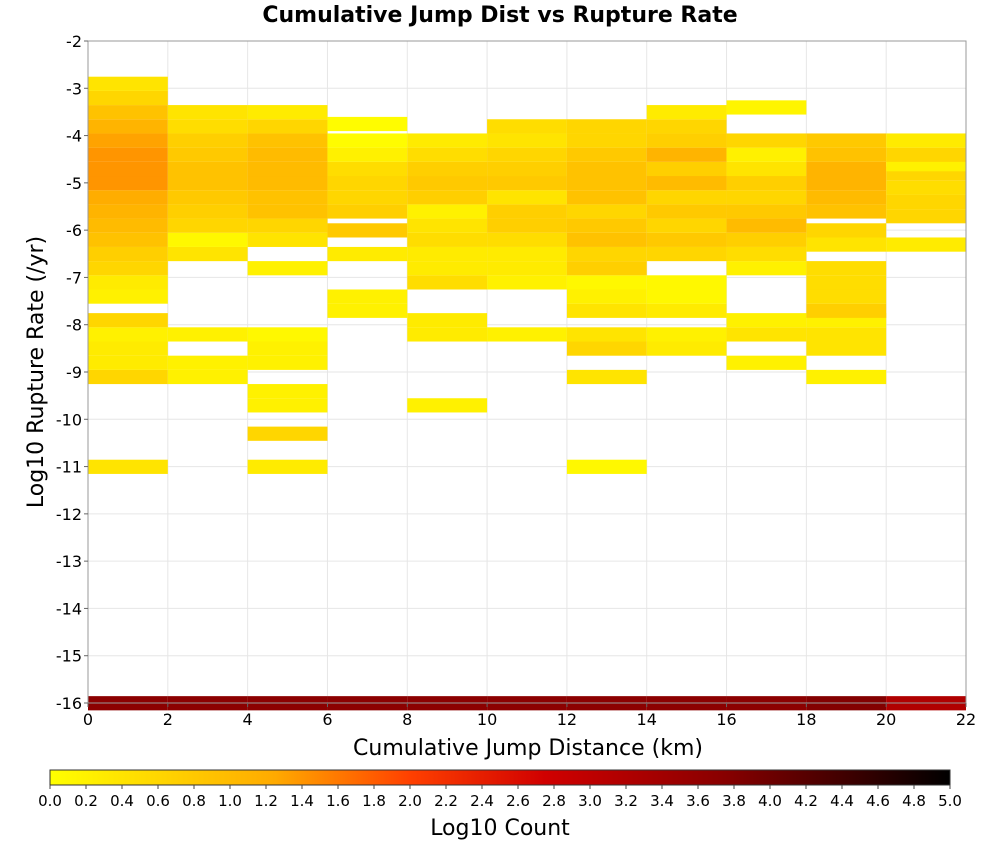  I want to click on y-tick-label: -2, so click(74, 41).